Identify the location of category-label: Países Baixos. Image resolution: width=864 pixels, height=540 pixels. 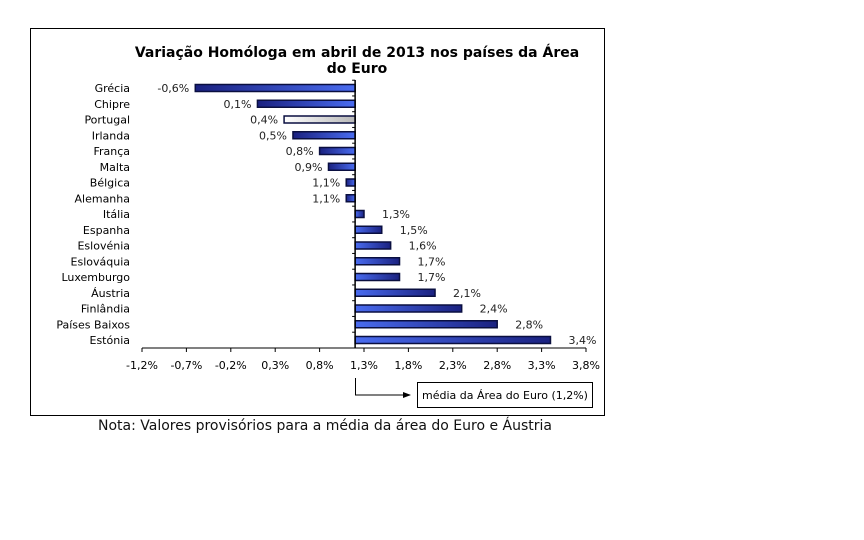
(93, 324).